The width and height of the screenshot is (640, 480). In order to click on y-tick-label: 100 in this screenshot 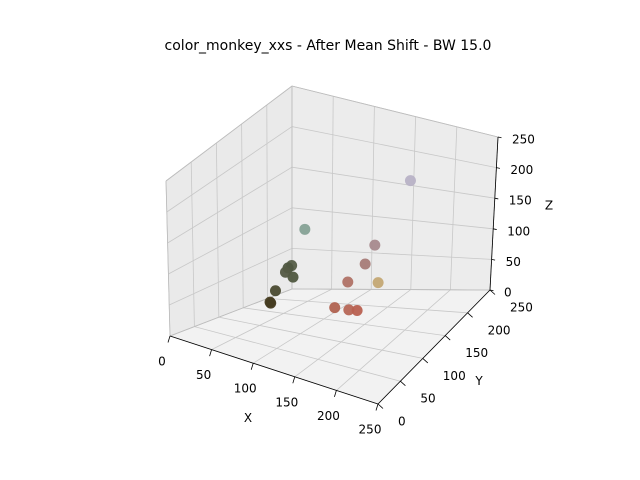, I will do `click(454, 376)`.